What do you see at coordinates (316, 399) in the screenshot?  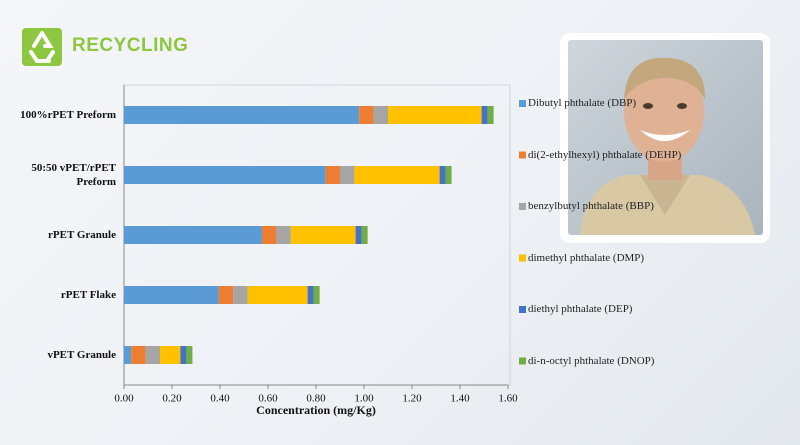 I see `x-tick-label: 0.80` at bounding box center [316, 399].